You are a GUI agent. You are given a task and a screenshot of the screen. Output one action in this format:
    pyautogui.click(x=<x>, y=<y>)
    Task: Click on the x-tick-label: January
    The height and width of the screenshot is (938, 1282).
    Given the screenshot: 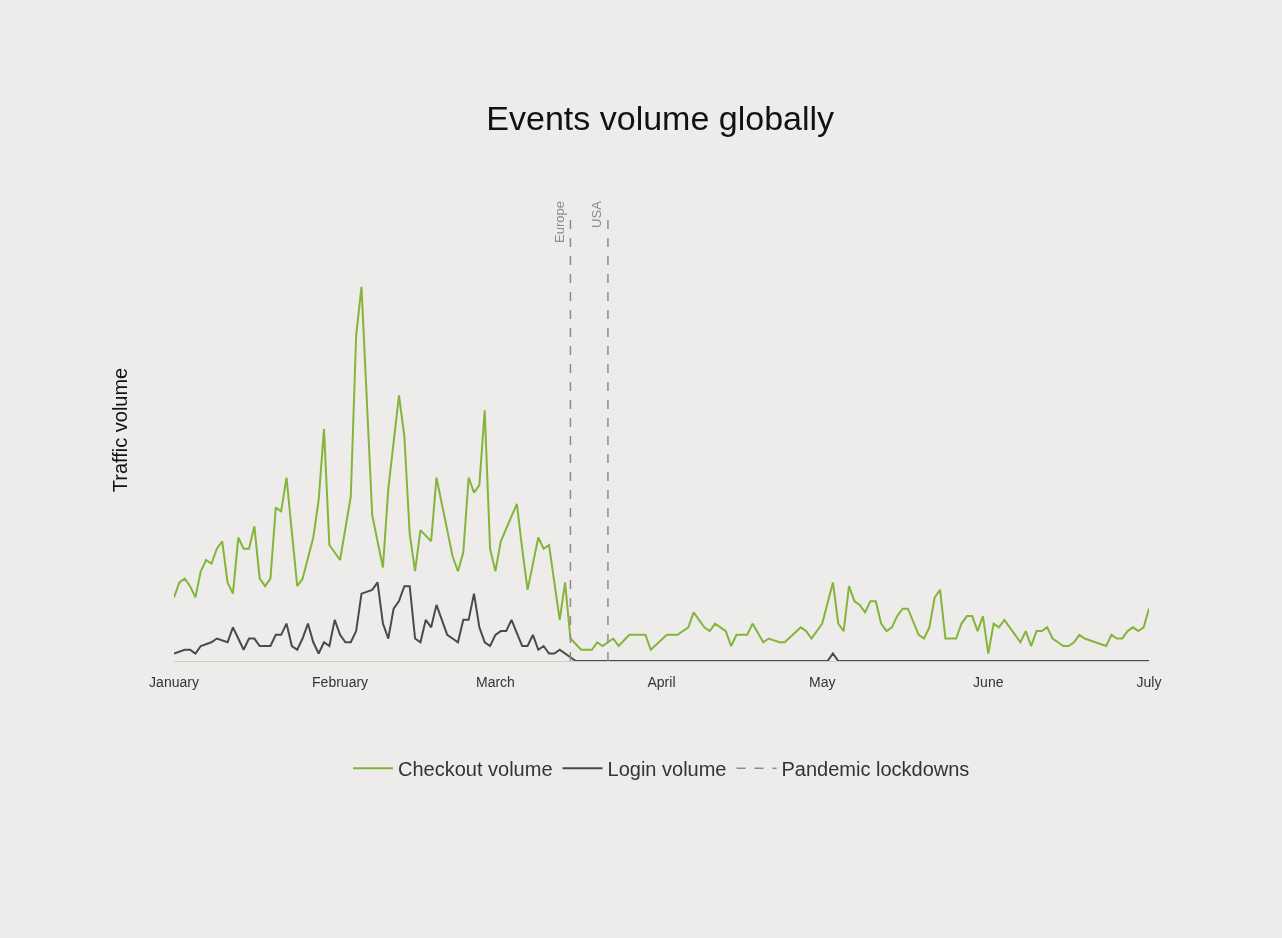 What is the action you would take?
    pyautogui.click(x=174, y=681)
    